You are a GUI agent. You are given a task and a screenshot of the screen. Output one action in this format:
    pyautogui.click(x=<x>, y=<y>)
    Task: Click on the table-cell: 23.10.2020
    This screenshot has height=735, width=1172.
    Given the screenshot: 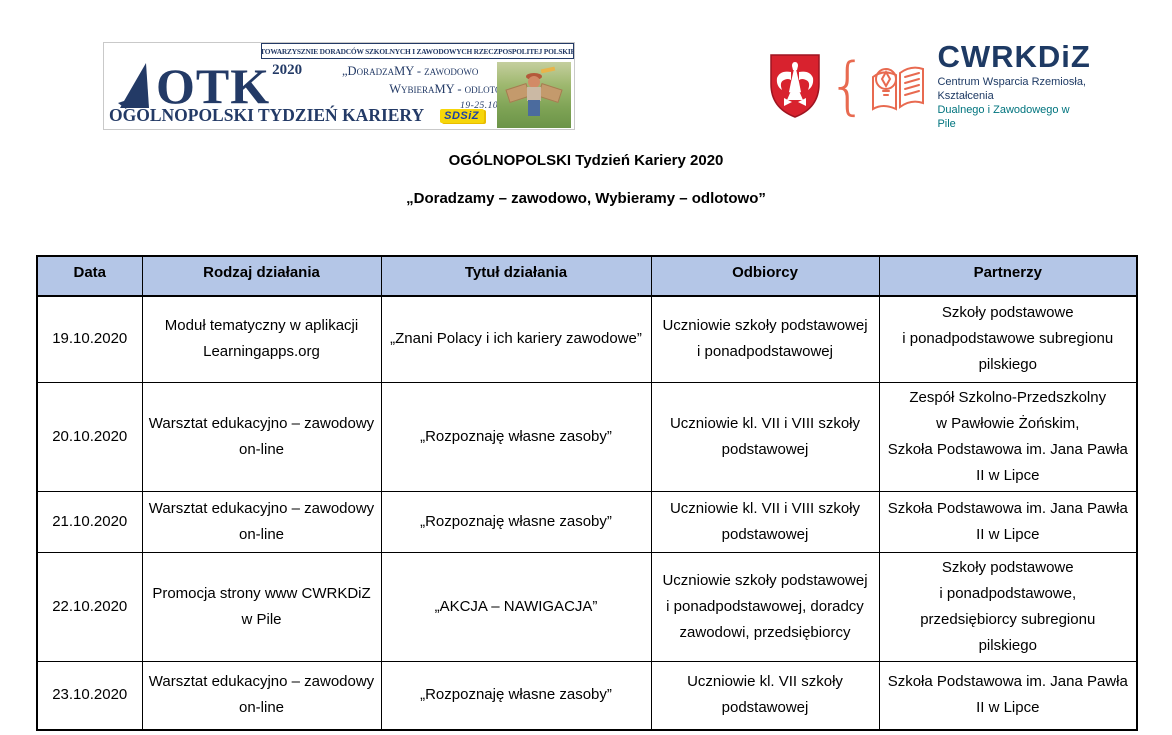 What is the action you would take?
    pyautogui.click(x=89, y=695)
    